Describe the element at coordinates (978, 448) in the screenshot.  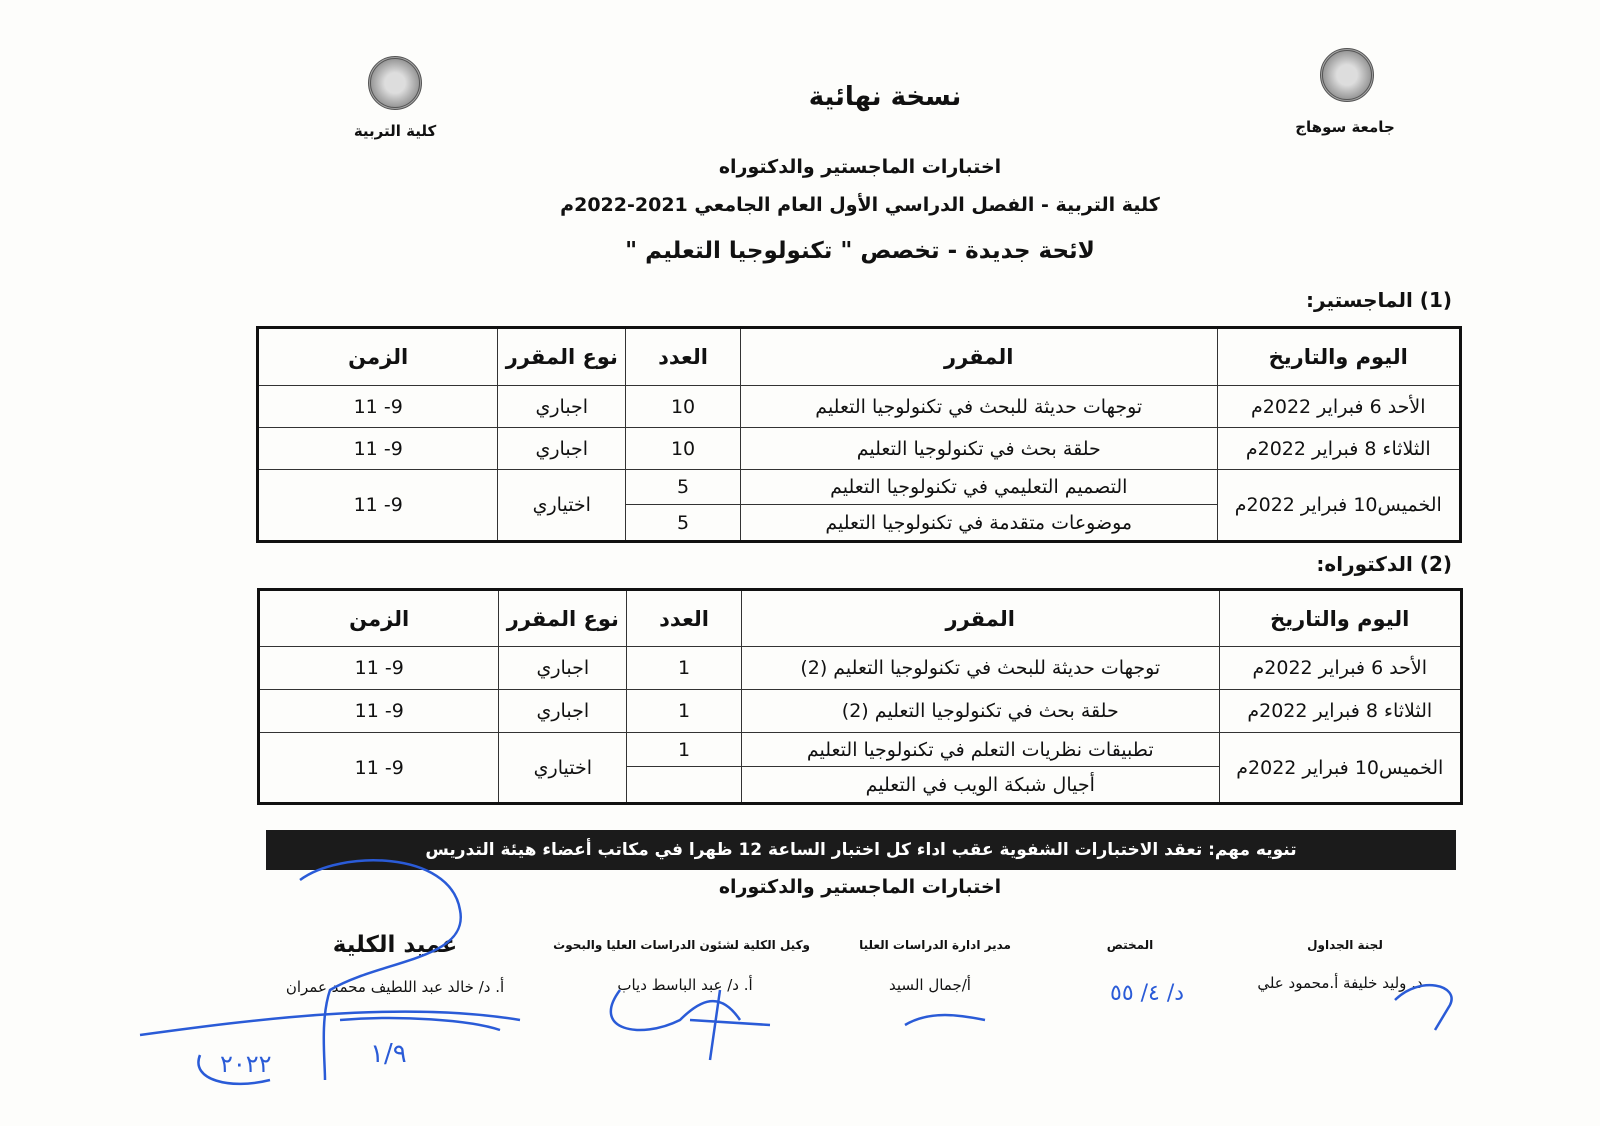
I see `course-cell: حلقة بحث في تكنولوجيا التعليم` at that location.